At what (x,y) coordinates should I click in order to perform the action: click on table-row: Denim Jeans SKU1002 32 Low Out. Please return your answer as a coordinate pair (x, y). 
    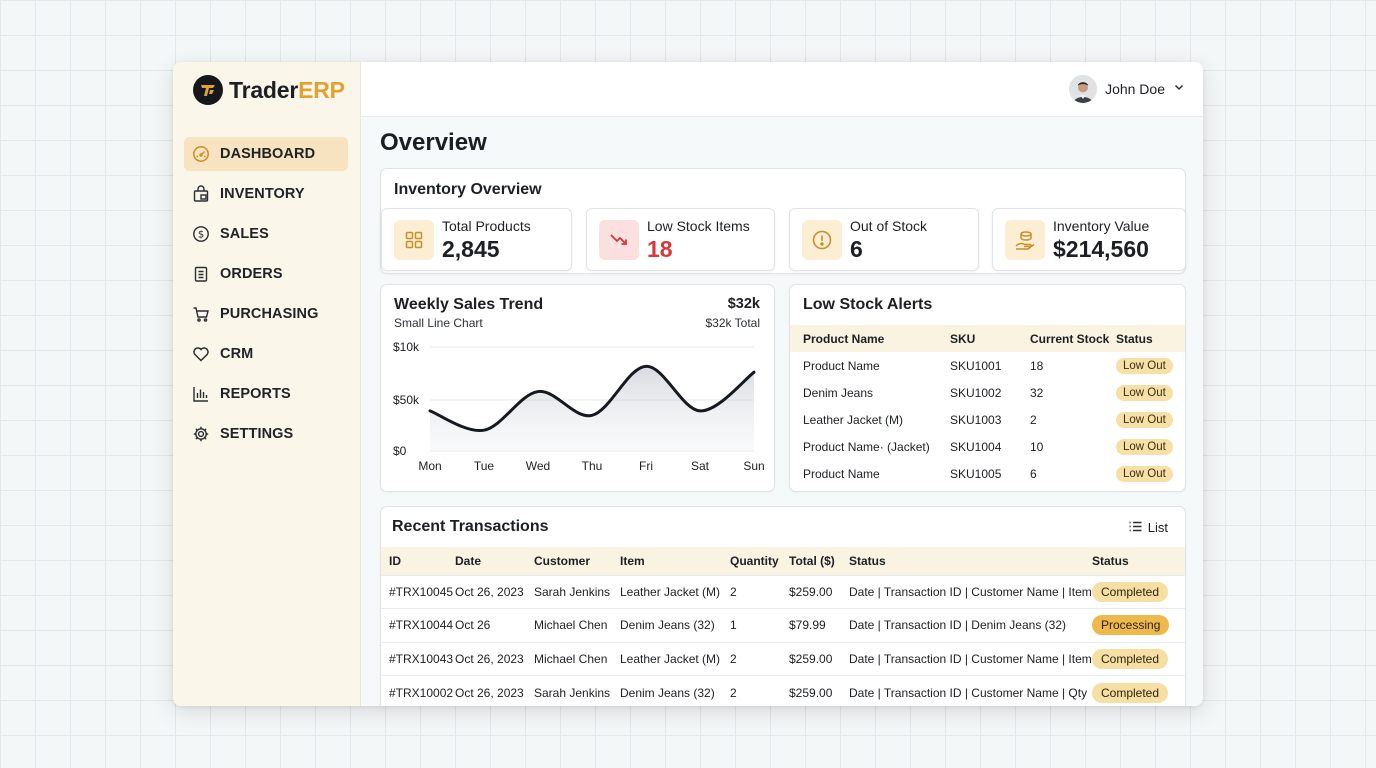
    Looking at the image, I should click on (987, 392).